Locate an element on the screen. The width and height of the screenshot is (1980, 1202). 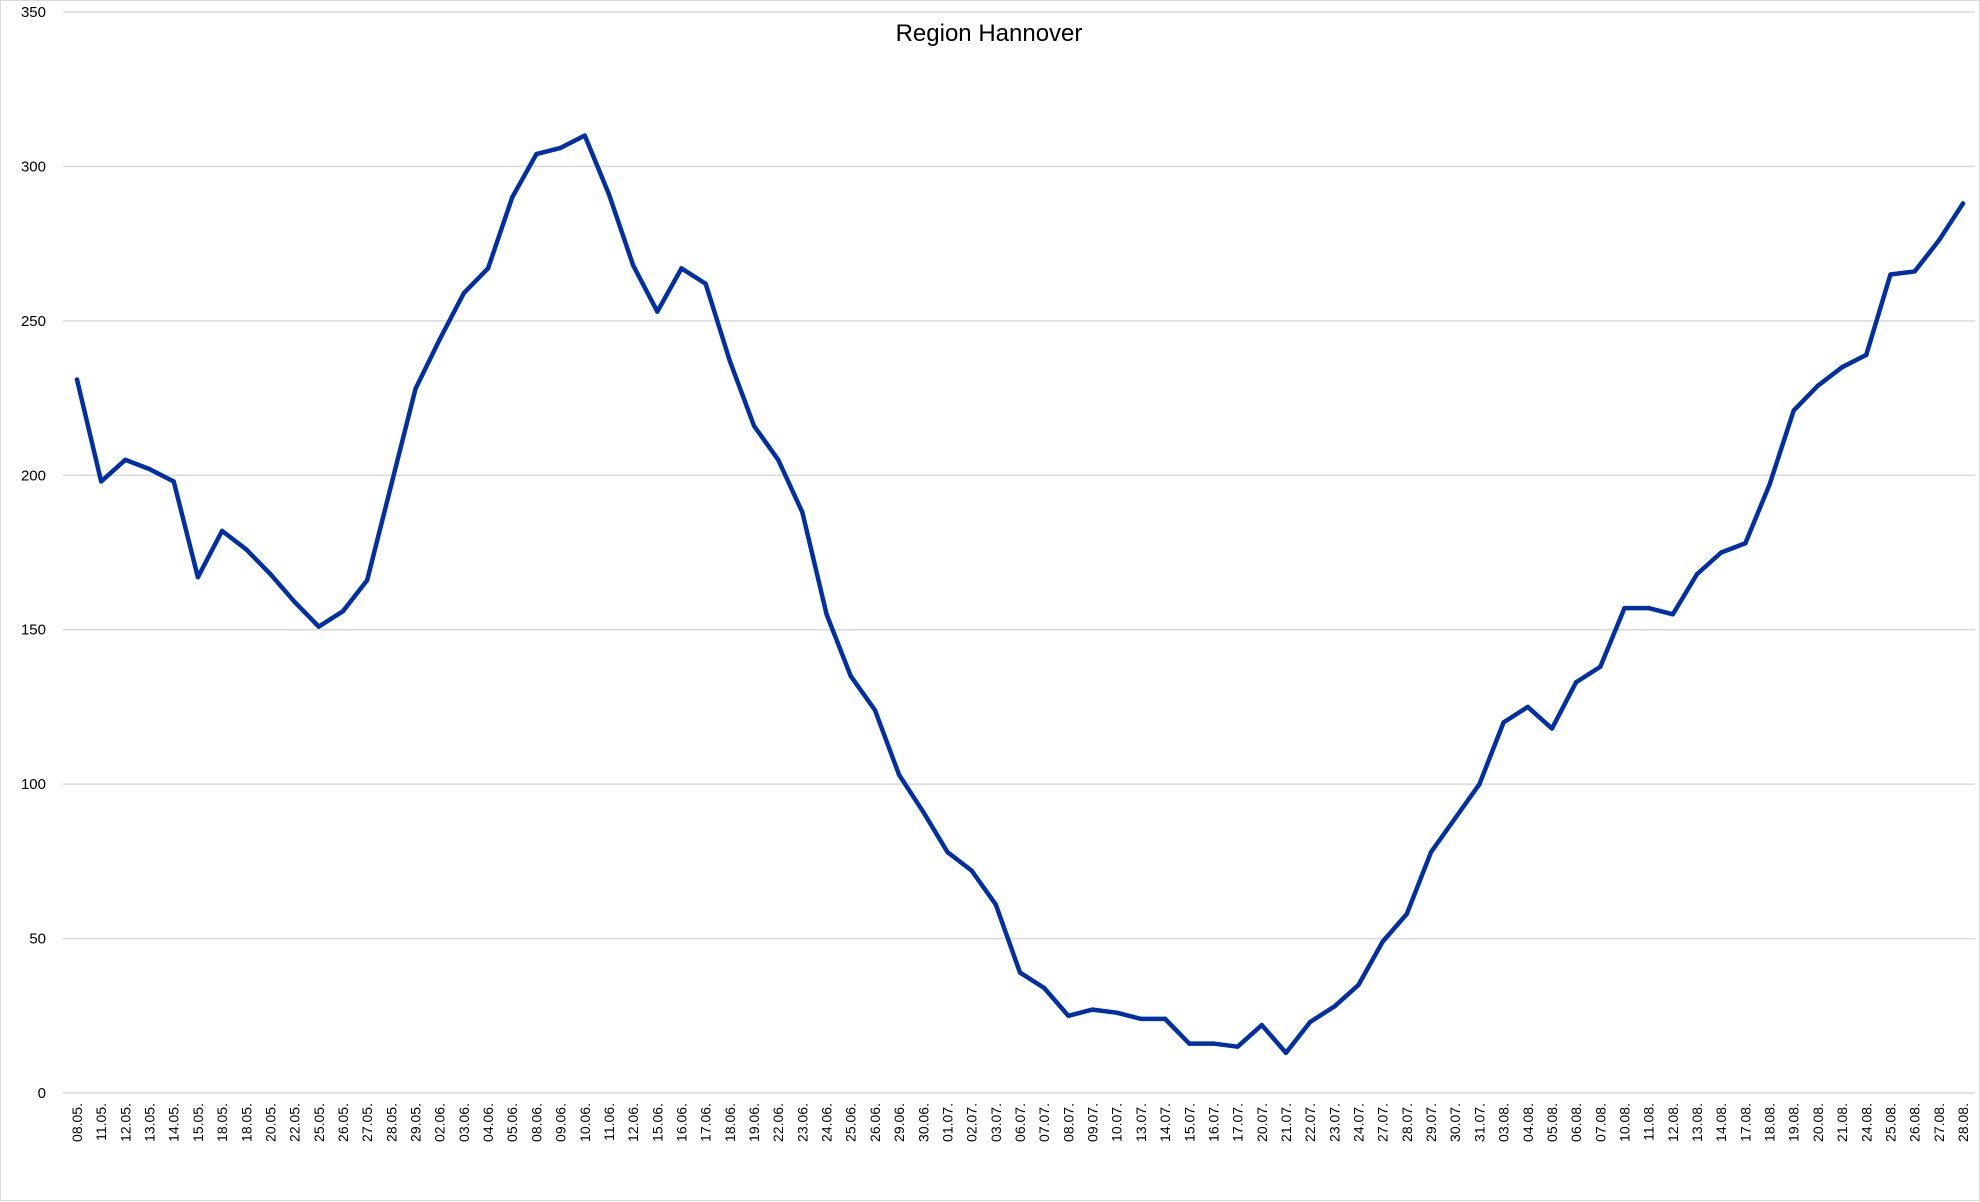
x-tick-label: 22.05. is located at coordinates (295, 1122).